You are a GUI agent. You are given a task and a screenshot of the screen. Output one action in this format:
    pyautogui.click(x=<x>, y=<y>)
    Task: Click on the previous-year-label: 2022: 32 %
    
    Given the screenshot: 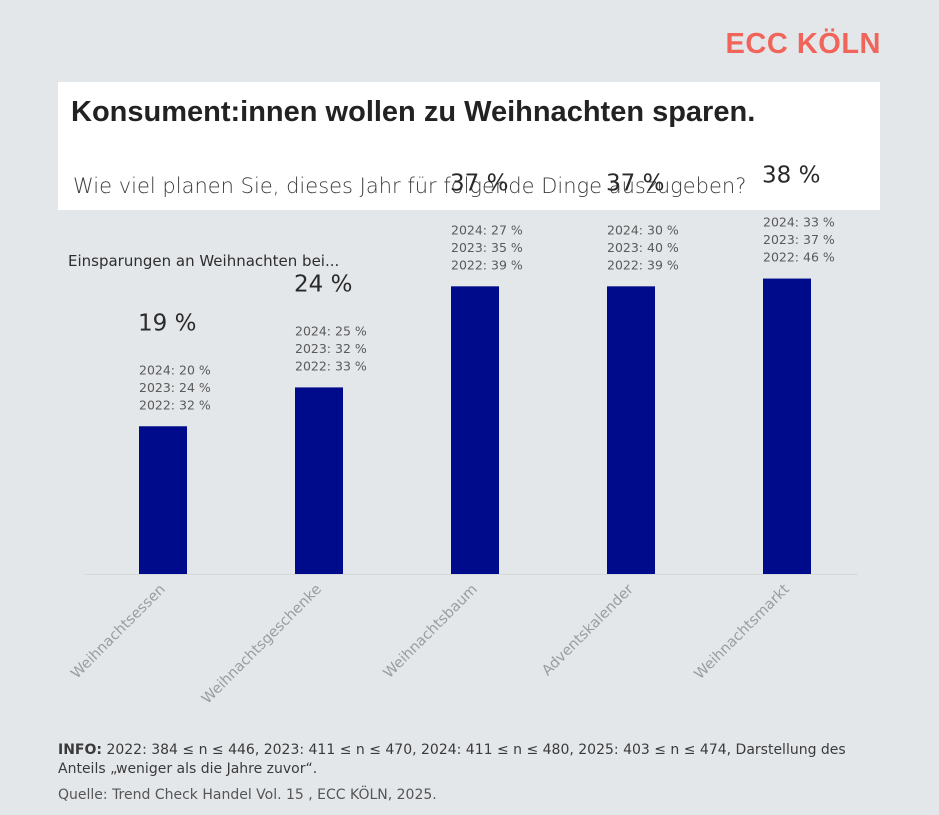 What is the action you would take?
    pyautogui.click(x=175, y=404)
    